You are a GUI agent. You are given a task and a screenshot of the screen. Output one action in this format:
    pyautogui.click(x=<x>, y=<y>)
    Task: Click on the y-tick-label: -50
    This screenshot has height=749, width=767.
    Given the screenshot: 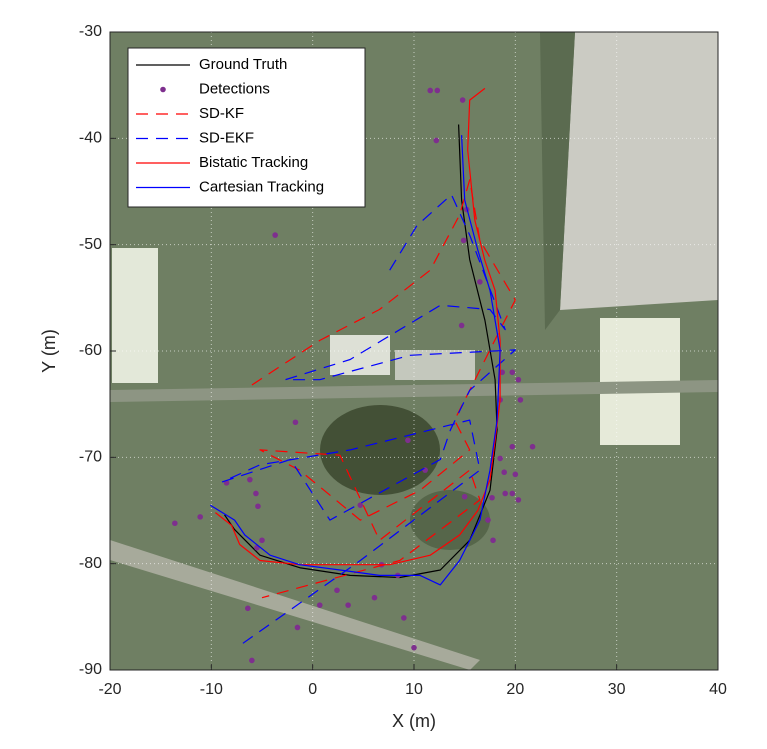 What is the action you would take?
    pyautogui.click(x=90, y=244)
    